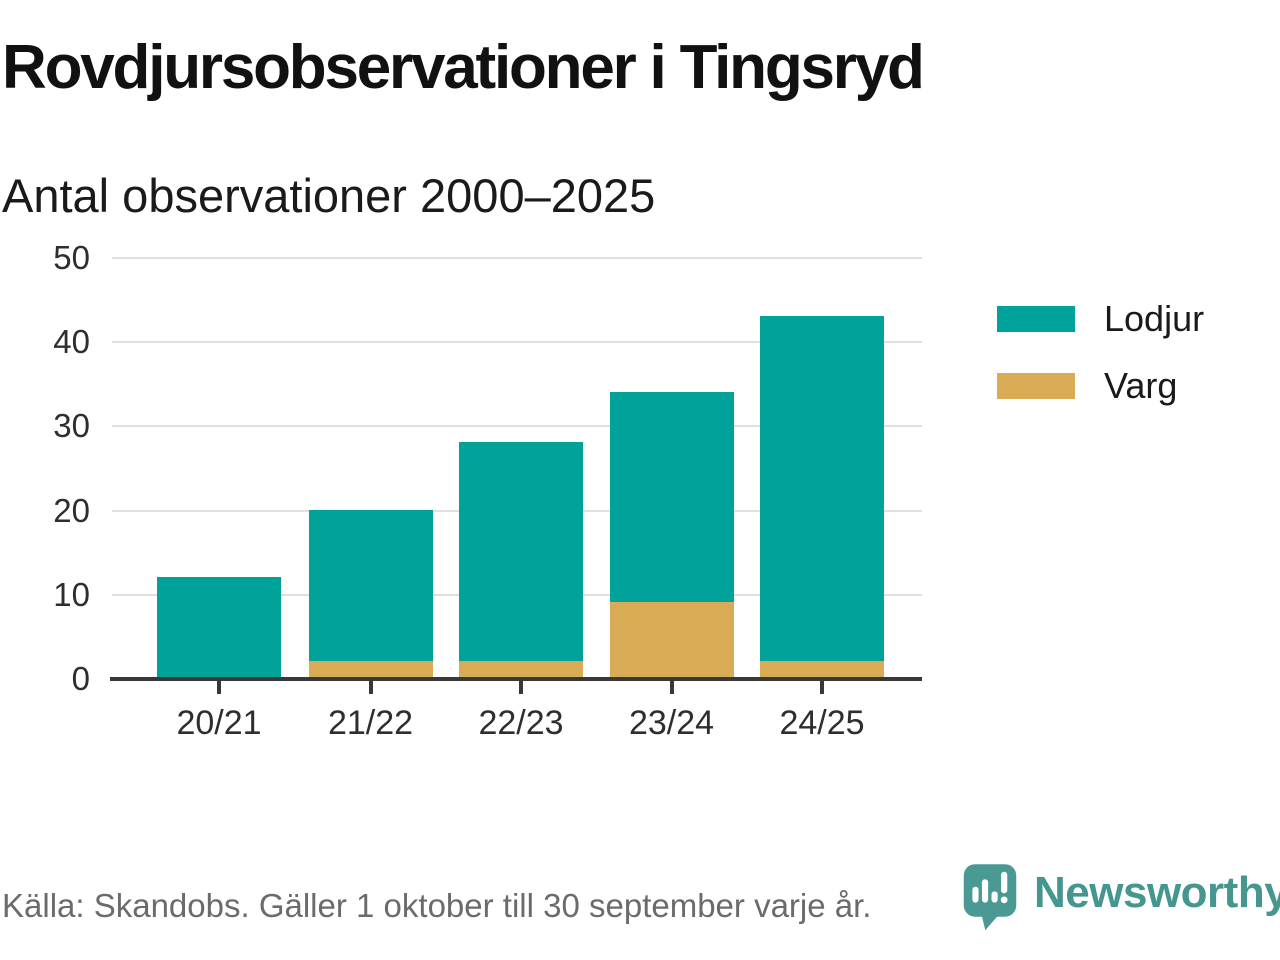  What do you see at coordinates (671, 723) in the screenshot?
I see `x-axis-label-23-24: 23/24` at bounding box center [671, 723].